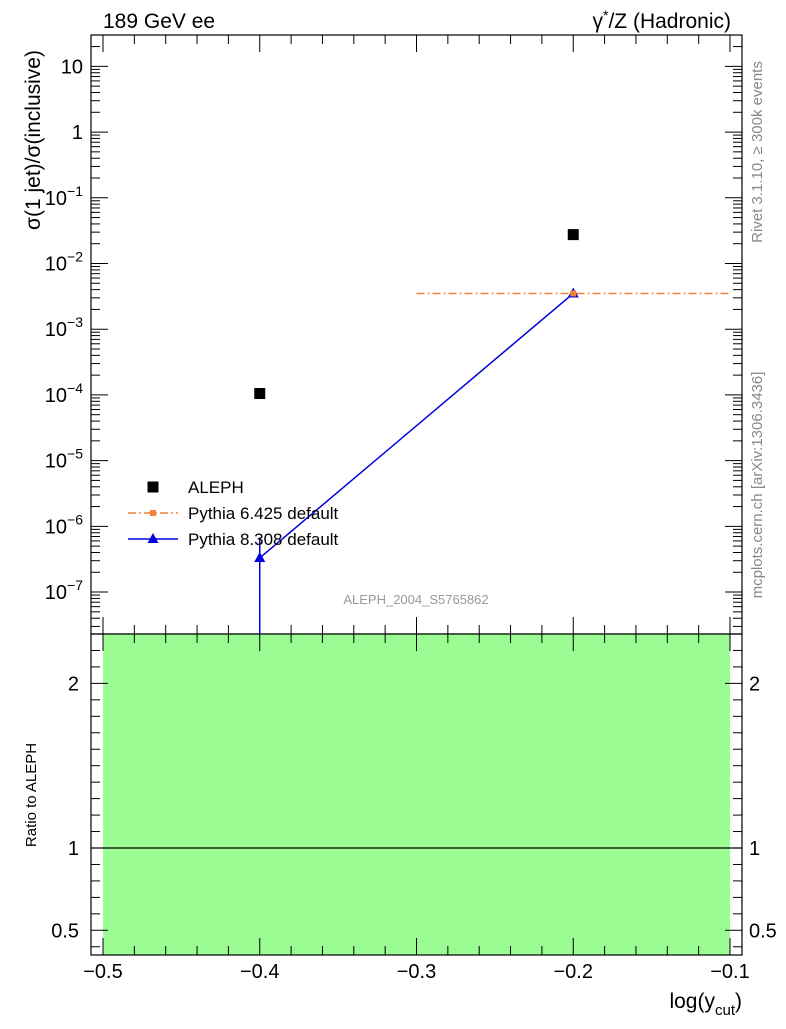  What do you see at coordinates (573, 972) in the screenshot?
I see `x-tick-label: −0.2` at bounding box center [573, 972].